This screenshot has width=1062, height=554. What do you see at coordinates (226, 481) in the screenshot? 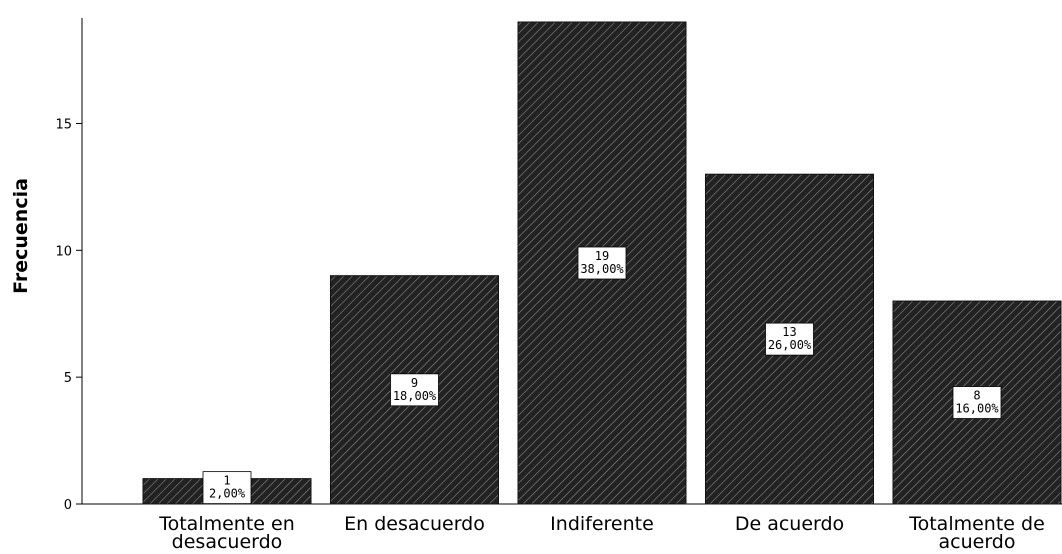
I see `data-label-count-0: 1` at bounding box center [226, 481].